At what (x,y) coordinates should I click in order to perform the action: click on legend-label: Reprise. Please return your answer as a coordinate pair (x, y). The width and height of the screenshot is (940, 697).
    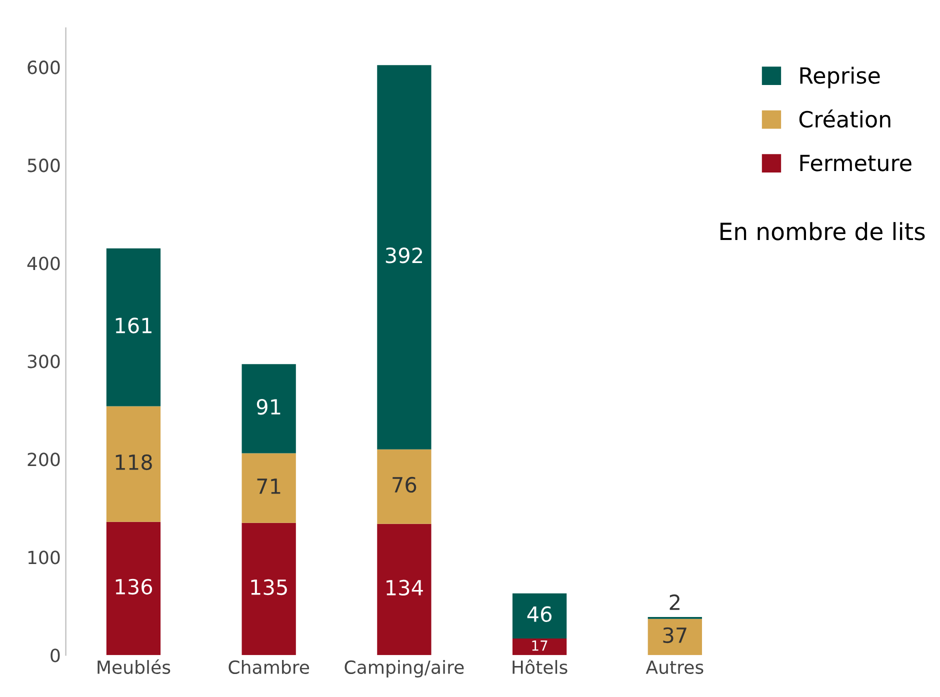
    Looking at the image, I should click on (840, 77).